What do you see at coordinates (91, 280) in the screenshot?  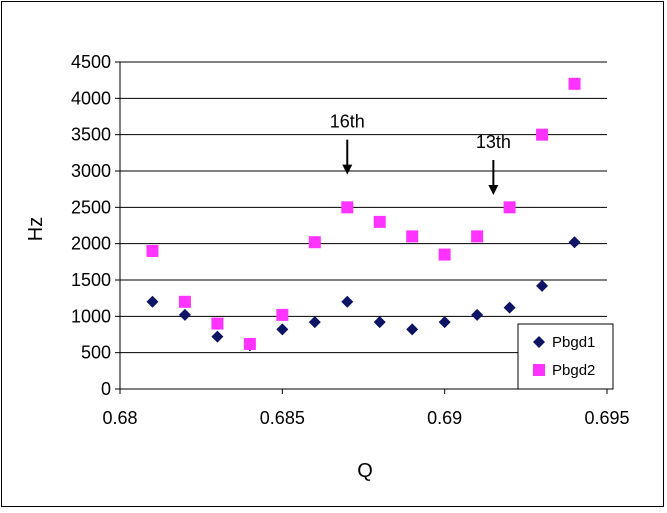 I see `y-tick-label: 1500` at bounding box center [91, 280].